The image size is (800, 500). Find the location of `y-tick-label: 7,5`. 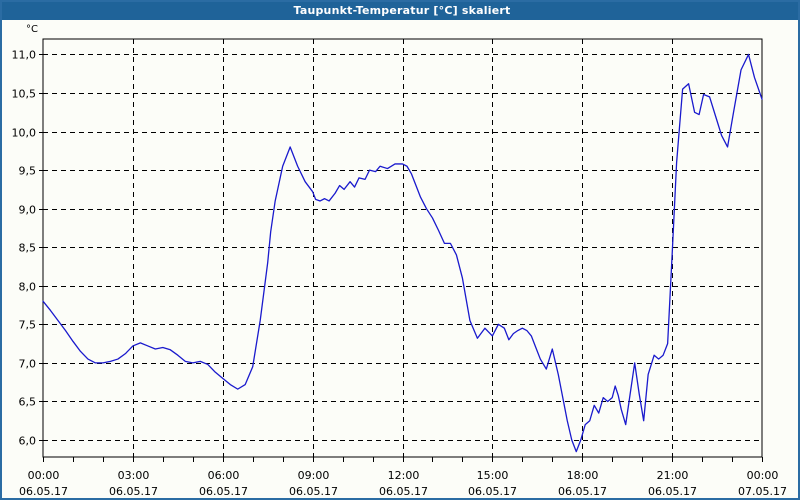

y-tick-label: 7,5 is located at coordinates (28, 325).